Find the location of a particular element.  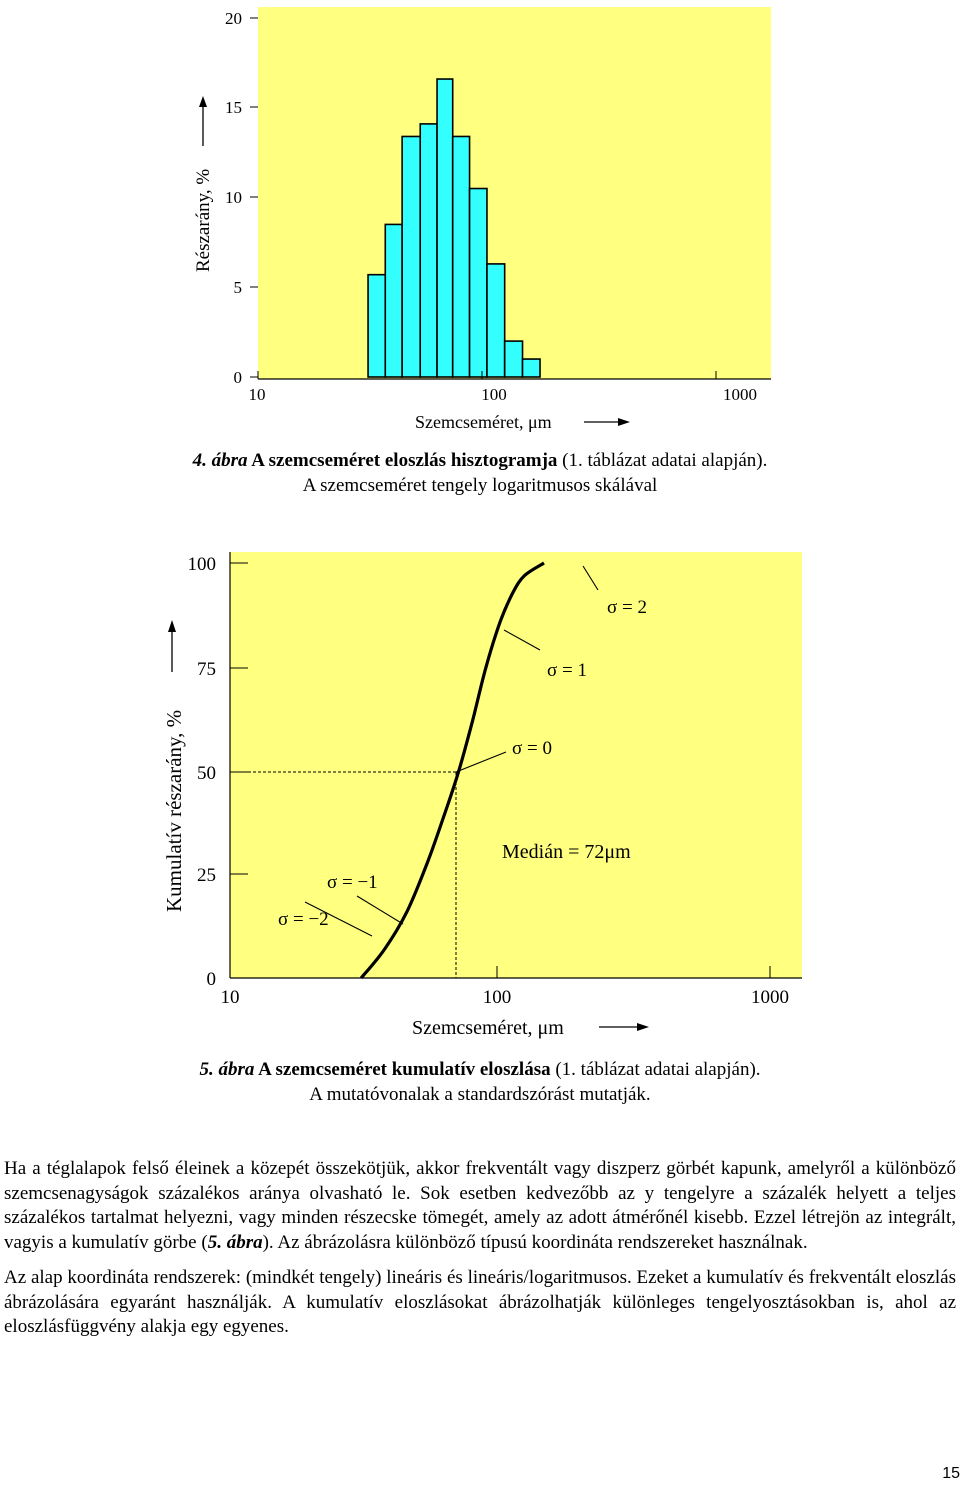

sigma-minus2-label: σ = −2 is located at coordinates (303, 919).